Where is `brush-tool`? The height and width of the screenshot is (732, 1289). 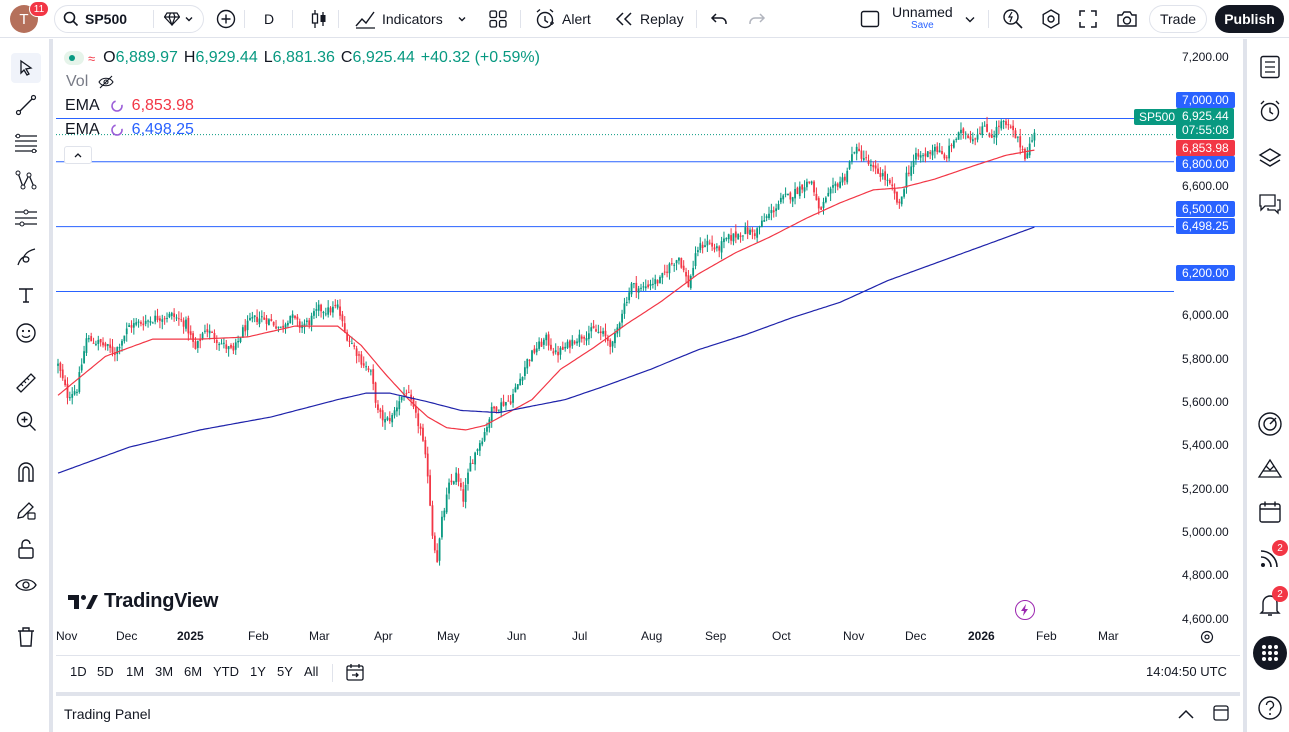
brush-tool is located at coordinates (26, 257).